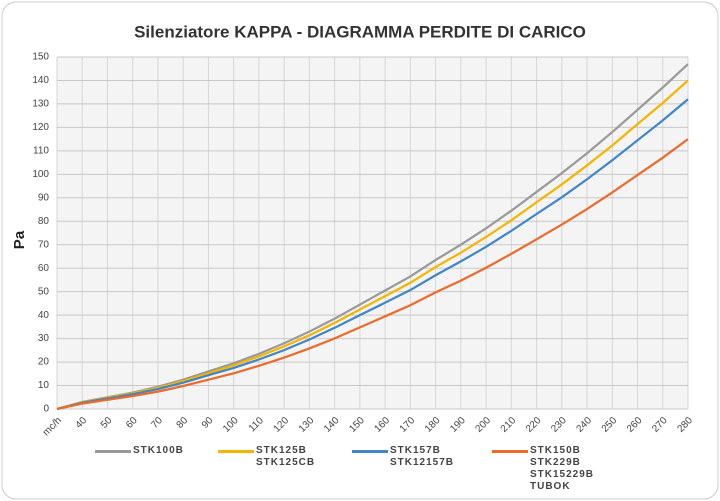  What do you see at coordinates (44, 268) in the screenshot?
I see `y-tick-label: 60` at bounding box center [44, 268].